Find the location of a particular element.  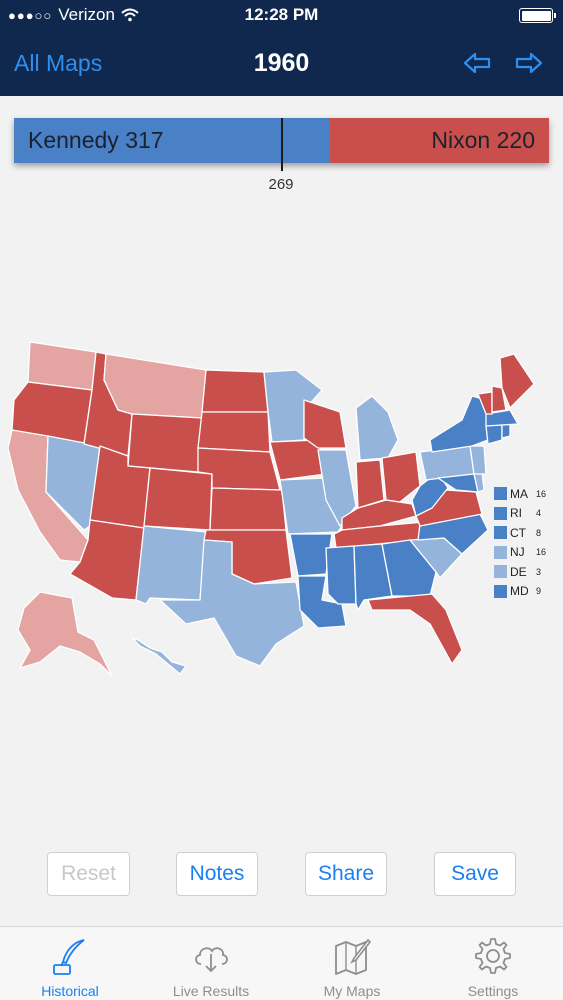

signal-strength-icon: ●●●○○ is located at coordinates (30, 15).